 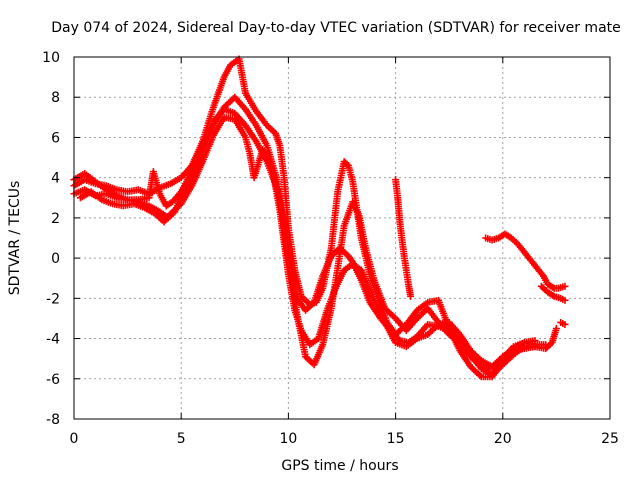 I want to click on series-track-h, so click(x=563, y=323).